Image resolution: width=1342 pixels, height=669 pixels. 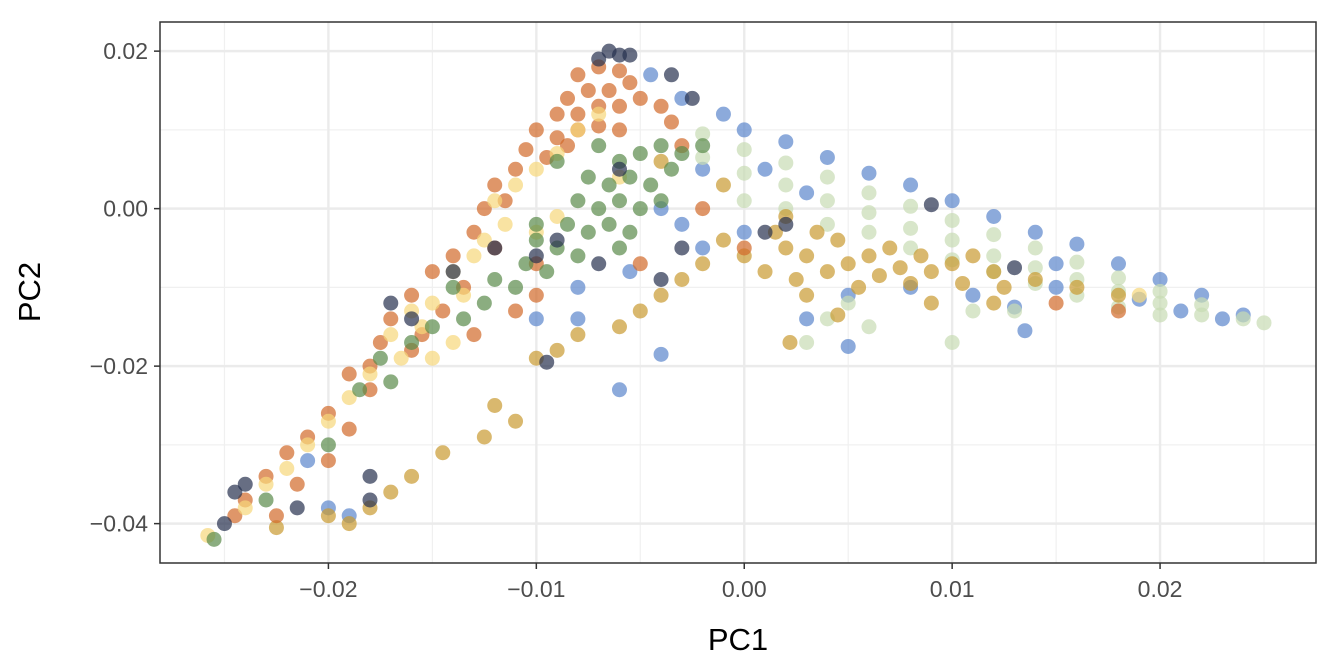 I want to click on y-tick-label: 0.00, so click(x=125, y=209).